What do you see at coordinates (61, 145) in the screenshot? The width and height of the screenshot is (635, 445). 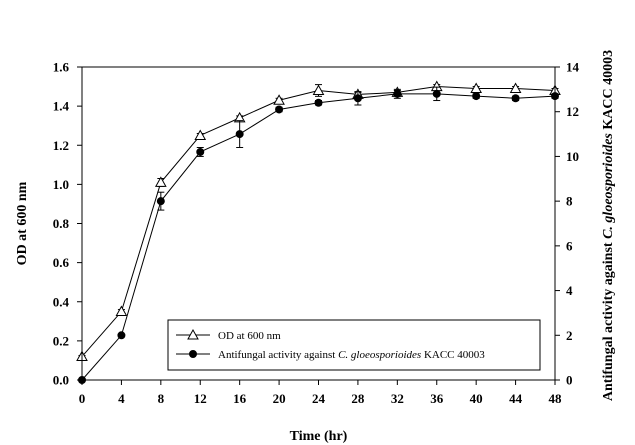 I see `left-y-tick-label: 1.2` at bounding box center [61, 145].